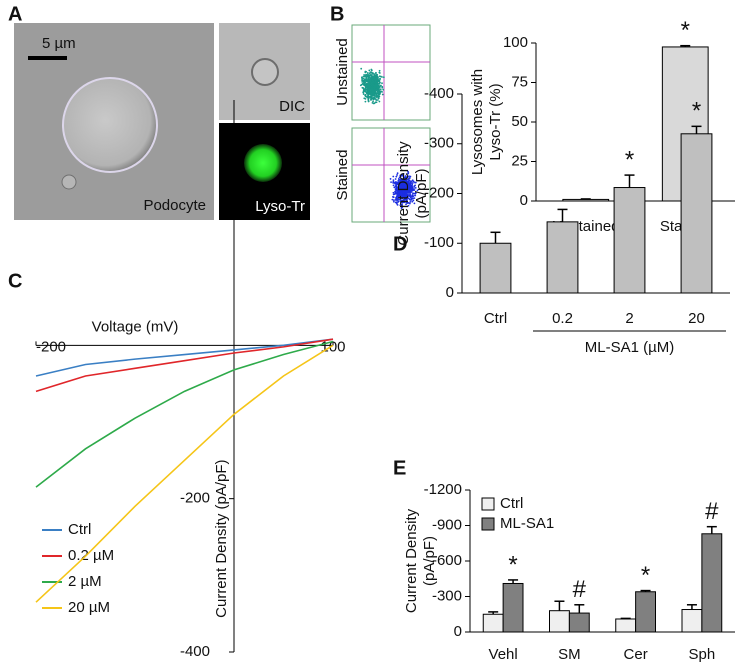 The width and height of the screenshot is (744, 668). Describe the element at coordinates (629, 347) in the screenshot. I see `x-axis-label: ML-SA1 (µM)` at that location.